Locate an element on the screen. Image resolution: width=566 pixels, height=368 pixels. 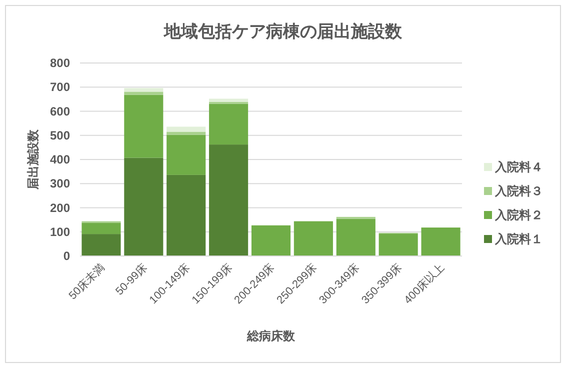
y-tick-label: 600 is located at coordinates (60, 111).